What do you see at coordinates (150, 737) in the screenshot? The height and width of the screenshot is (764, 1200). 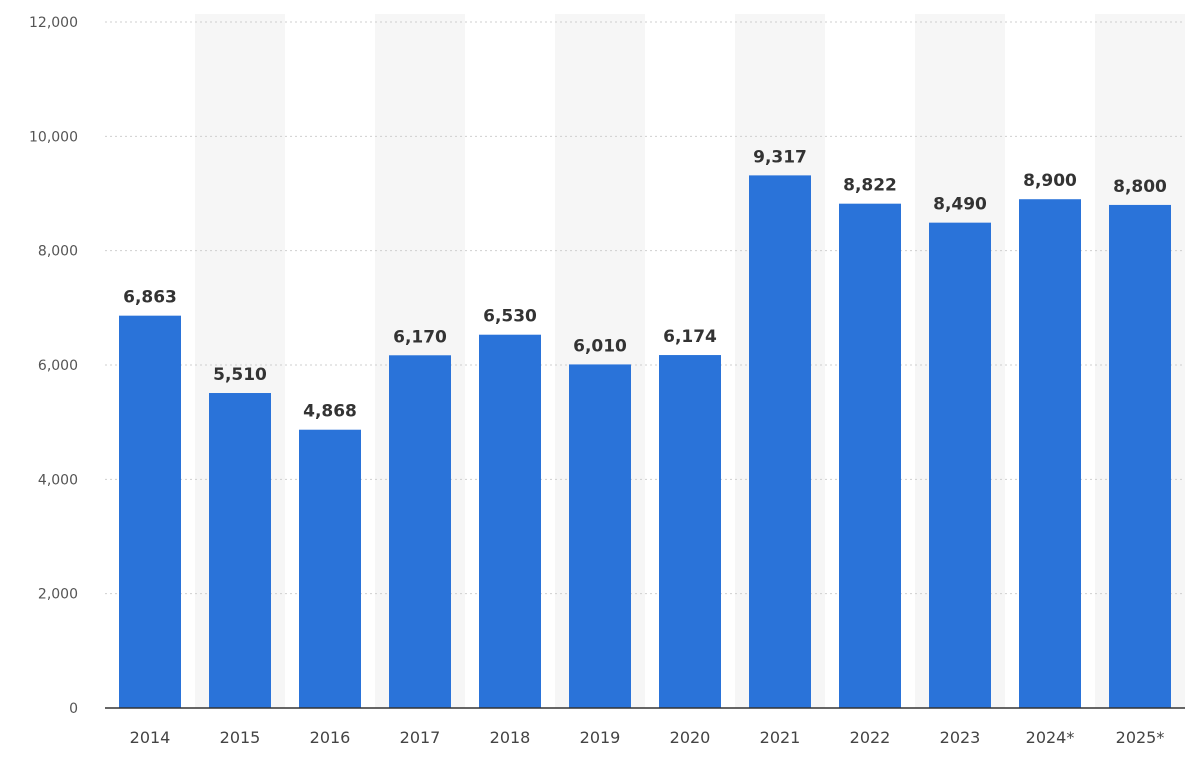 I see `x-tick-label: 2014` at bounding box center [150, 737].